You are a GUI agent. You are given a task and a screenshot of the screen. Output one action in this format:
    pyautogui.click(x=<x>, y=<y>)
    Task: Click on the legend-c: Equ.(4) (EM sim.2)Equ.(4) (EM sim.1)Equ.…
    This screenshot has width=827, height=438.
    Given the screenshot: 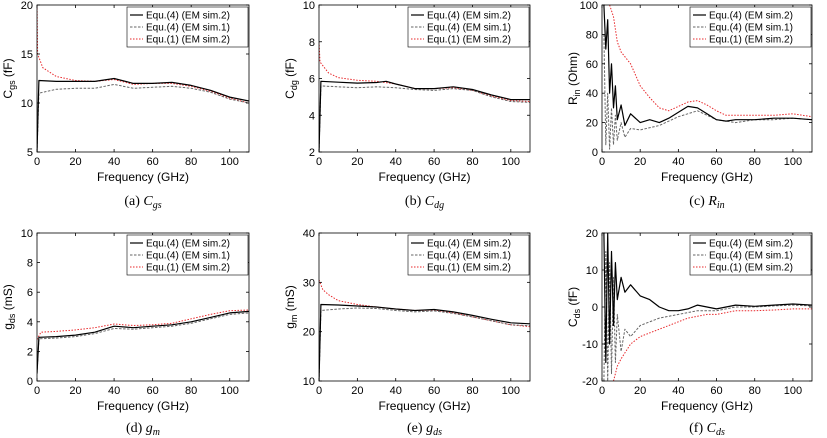 What is the action you would take?
    pyautogui.click(x=750, y=27)
    